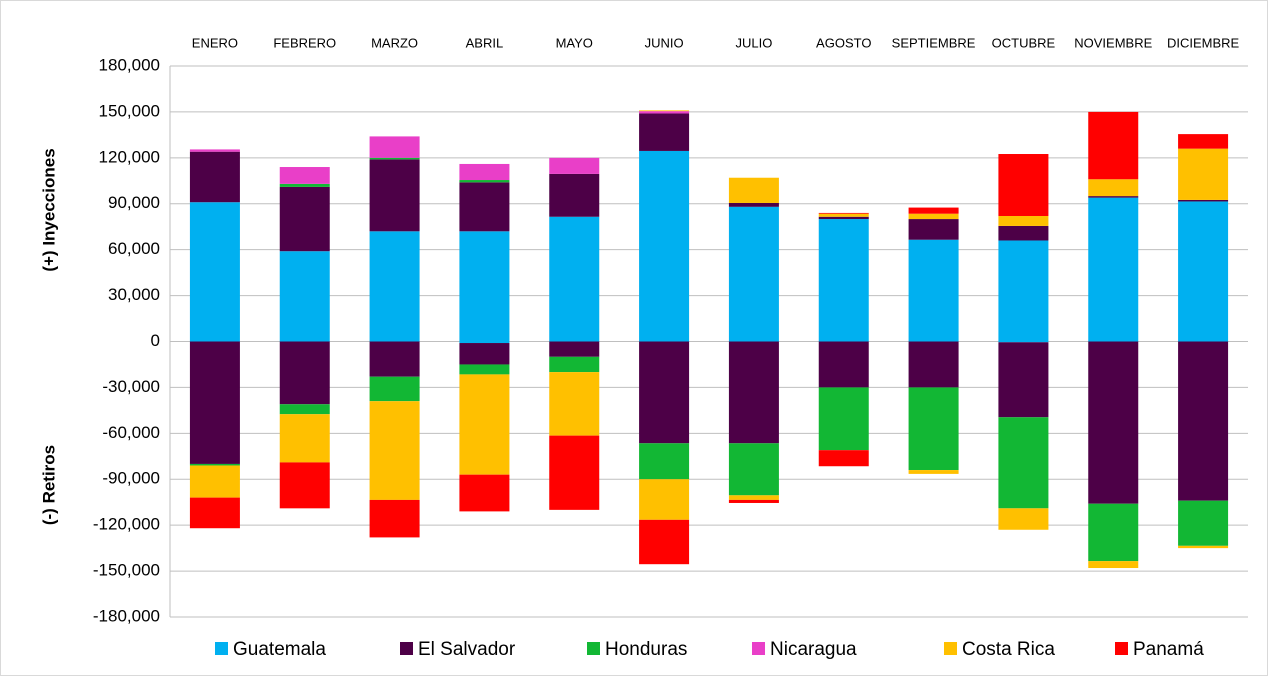  Describe the element at coordinates (279, 649) in the screenshot. I see `legend-label: Guatemala` at that location.